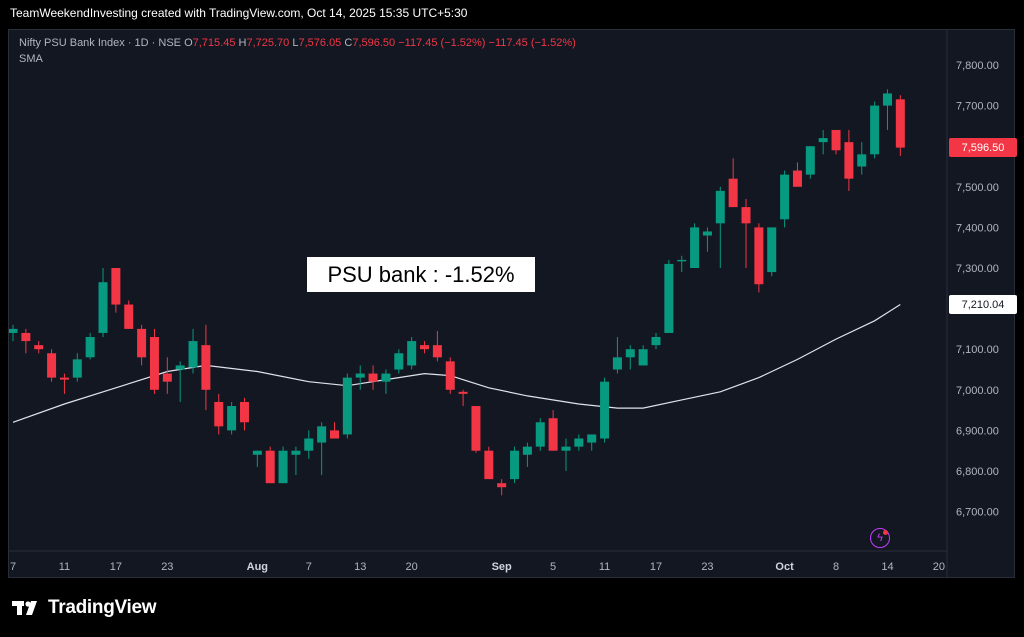 The height and width of the screenshot is (637, 1024). What do you see at coordinates (360, 567) in the screenshot?
I see `x-tick-label: 13` at bounding box center [360, 567].